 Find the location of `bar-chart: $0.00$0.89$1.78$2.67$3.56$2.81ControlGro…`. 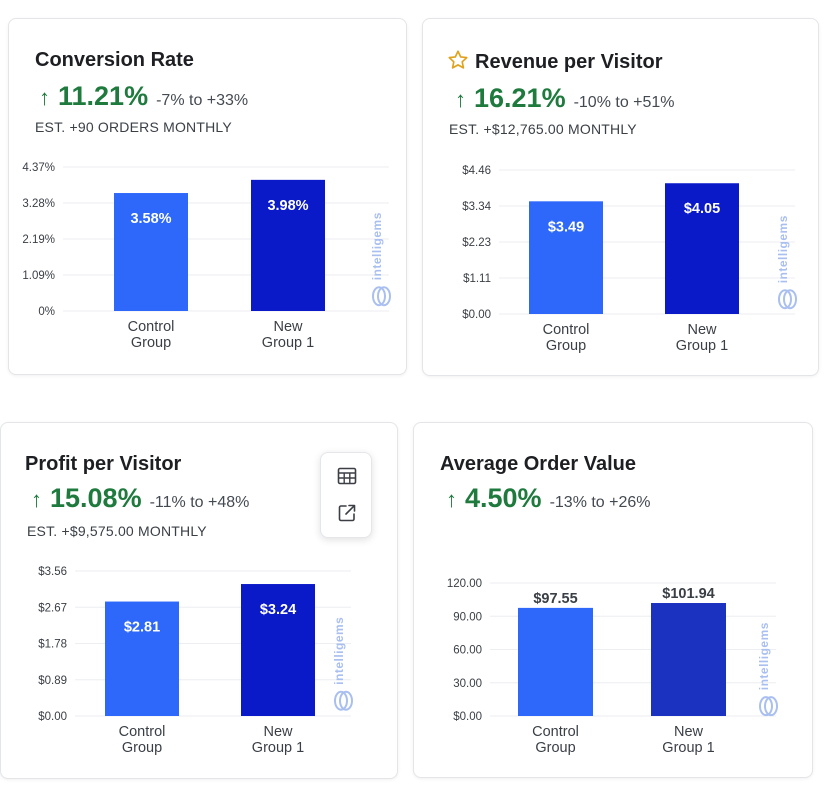

bar-chart: $0.00$0.89$1.78$2.67$3.56$2.81ControlGro… is located at coordinates (195, 661).